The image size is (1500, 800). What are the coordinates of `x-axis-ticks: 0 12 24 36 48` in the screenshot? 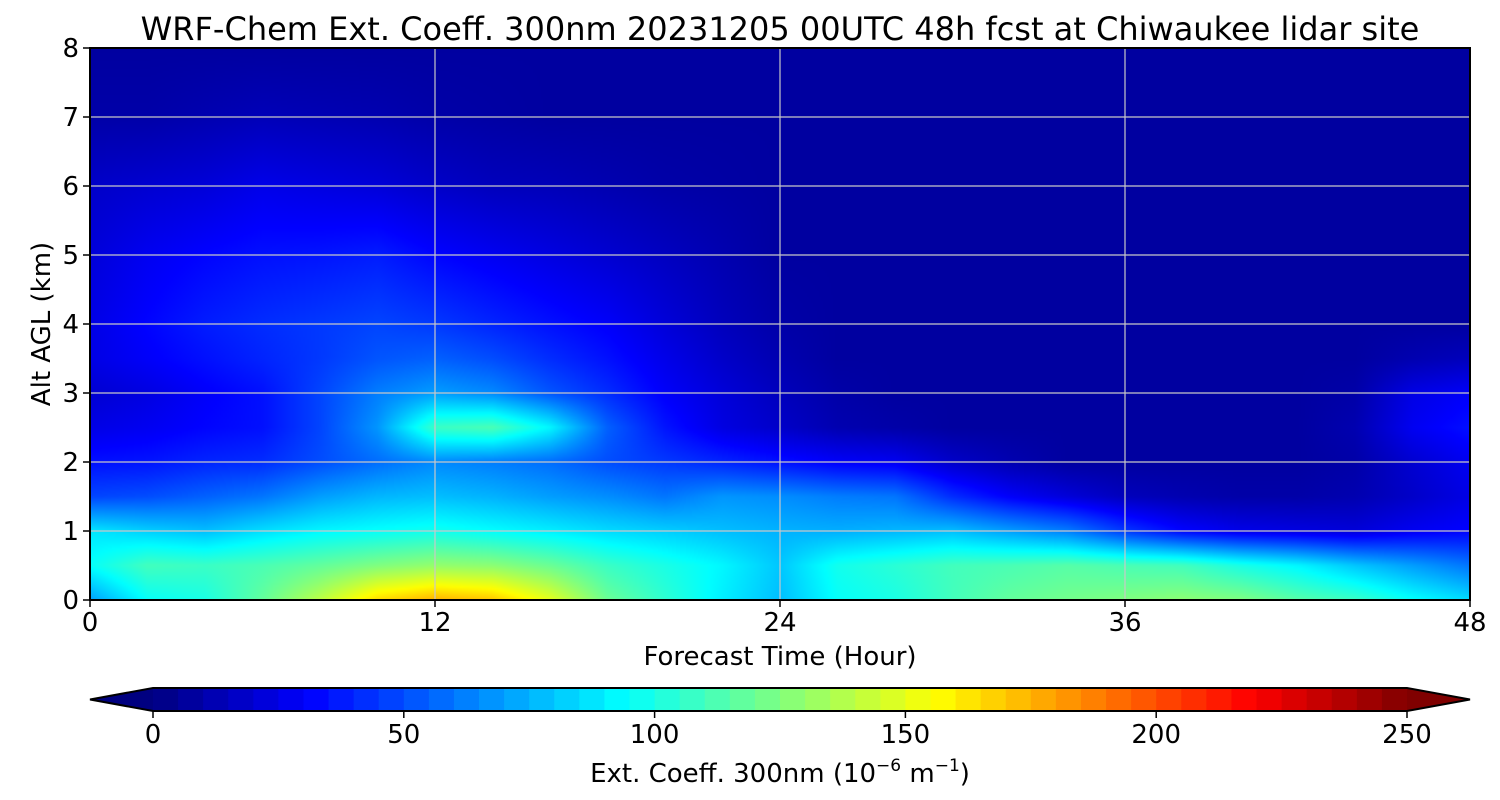 It's located at (784, 619).